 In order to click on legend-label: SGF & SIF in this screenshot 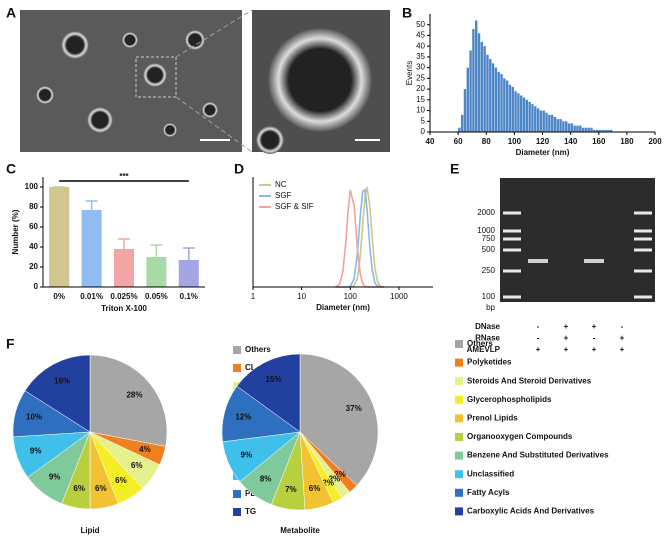, I will do `click(294, 206)`.